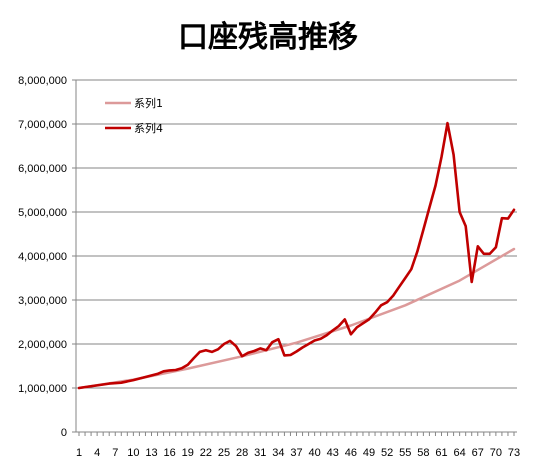 The height and width of the screenshot is (472, 534). Describe the element at coordinates (315, 453) in the screenshot. I see `x-tick-label: 40` at that location.